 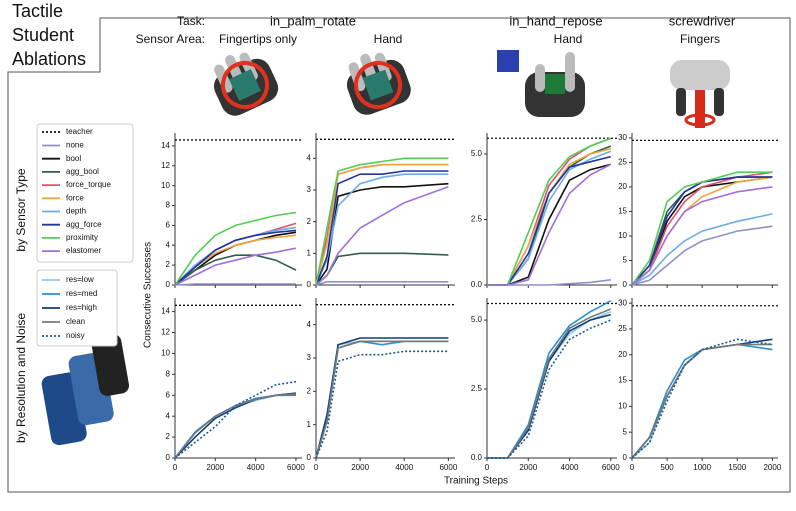 I want to click on y-tick-label: 0.0, so click(x=477, y=284).